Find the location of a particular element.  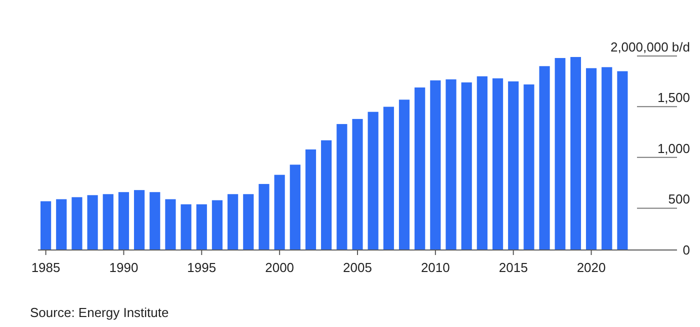

x-tick-label: 1990 is located at coordinates (123, 267).